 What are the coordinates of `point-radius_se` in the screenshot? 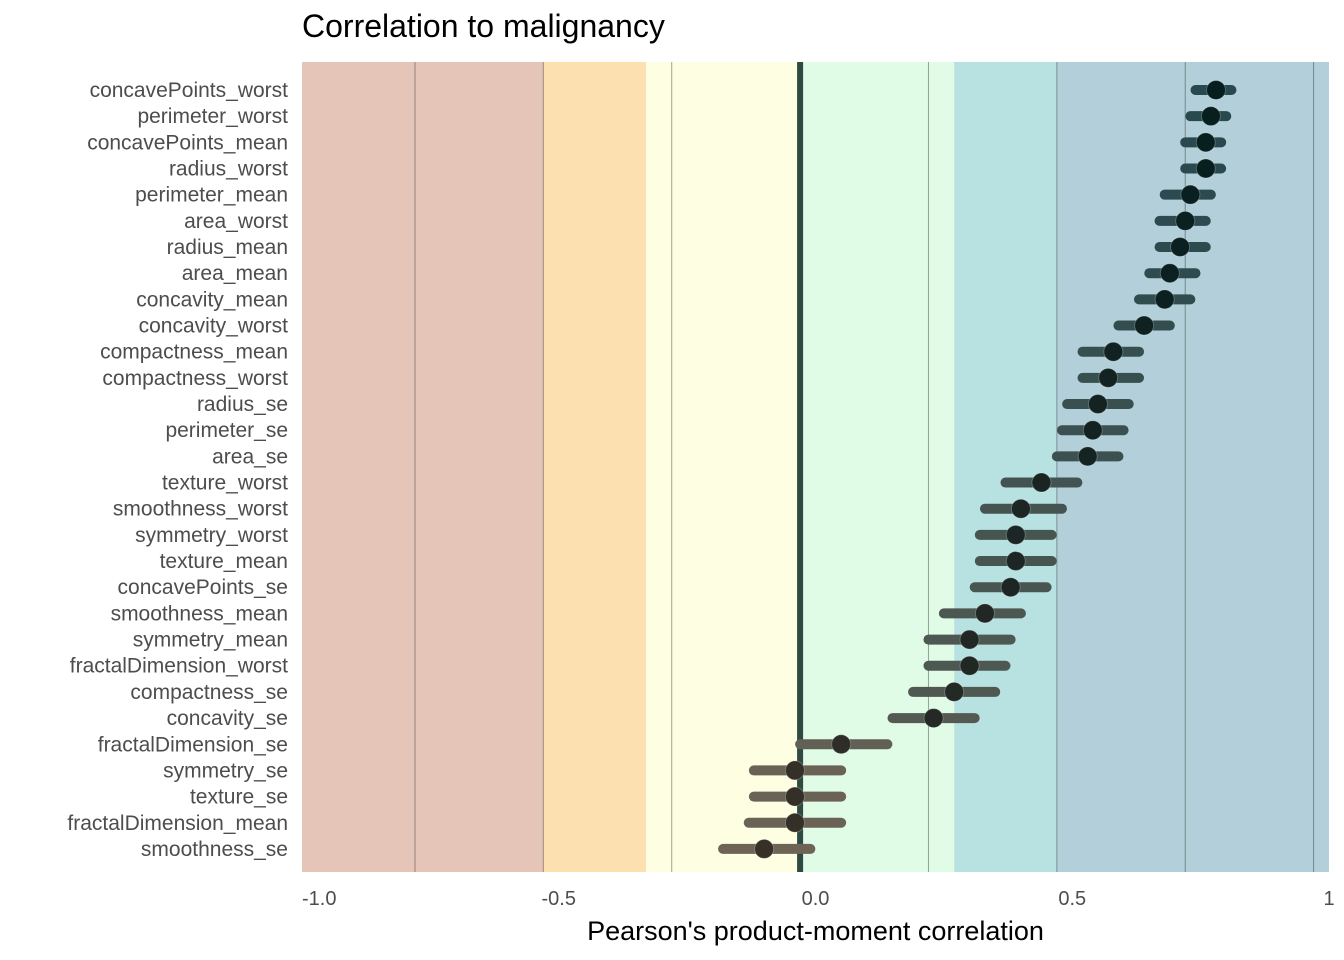 It's located at (1097, 404).